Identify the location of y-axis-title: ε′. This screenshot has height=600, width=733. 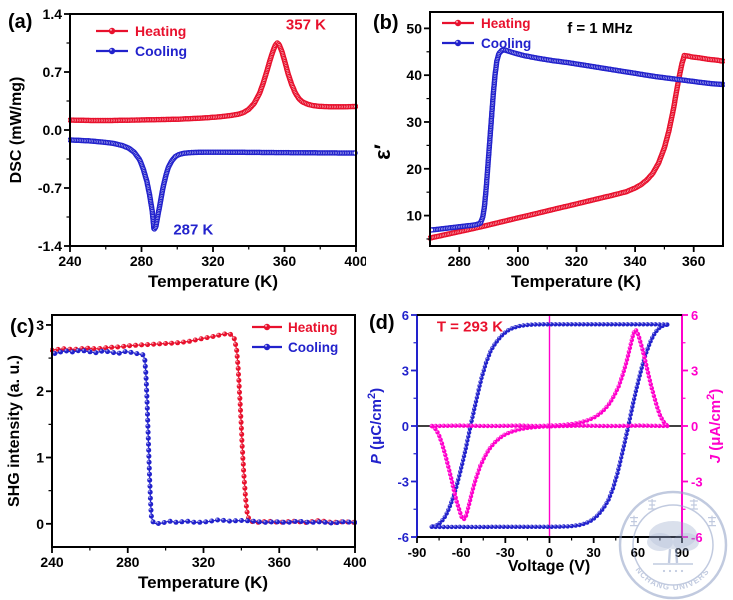
(382, 152).